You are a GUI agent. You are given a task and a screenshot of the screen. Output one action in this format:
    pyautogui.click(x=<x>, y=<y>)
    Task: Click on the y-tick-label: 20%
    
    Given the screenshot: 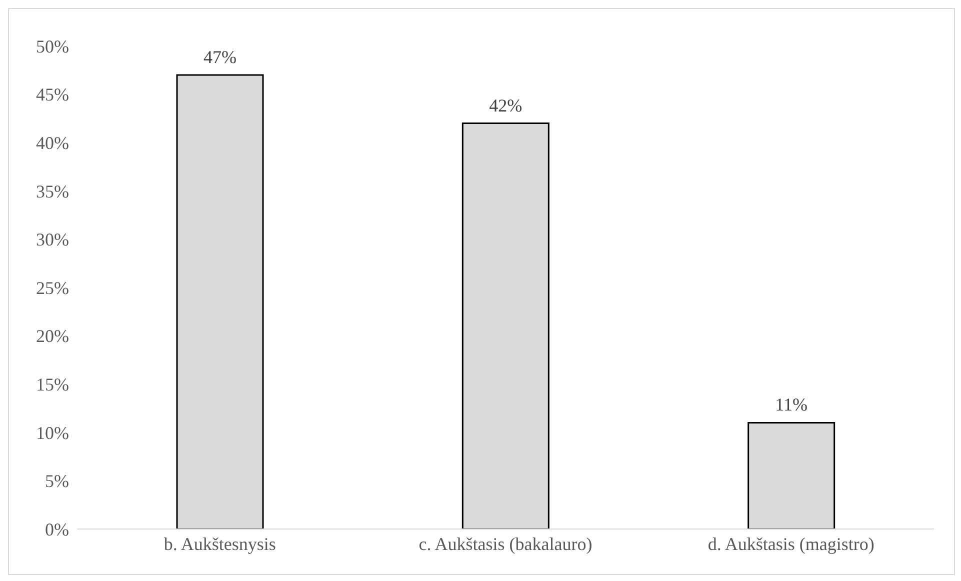 What is the action you would take?
    pyautogui.click(x=52, y=336)
    